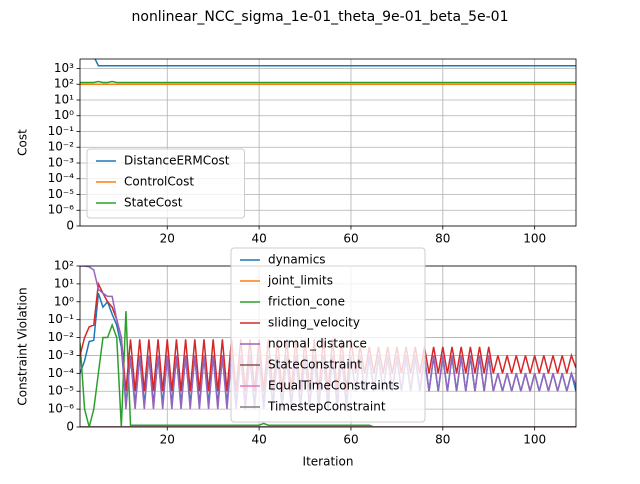 This screenshot has width=640, height=484. What do you see at coordinates (306, 302) in the screenshot?
I see `legend-label: friction_cone` at bounding box center [306, 302].